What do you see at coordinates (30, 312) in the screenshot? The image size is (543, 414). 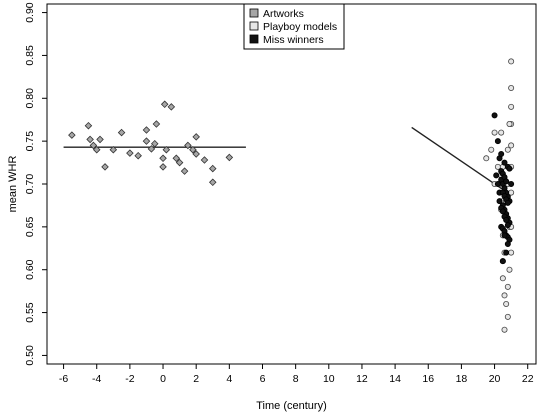 I see `y-tick-label: 0.55` at bounding box center [30, 312].